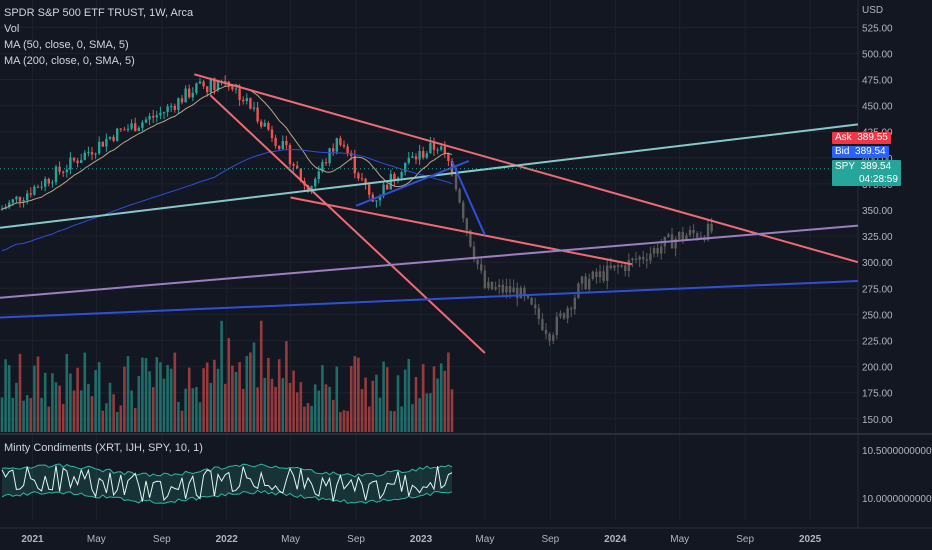 The image size is (932, 550). What do you see at coordinates (745, 539) in the screenshot?
I see `time-tick-label: Sep` at bounding box center [745, 539].